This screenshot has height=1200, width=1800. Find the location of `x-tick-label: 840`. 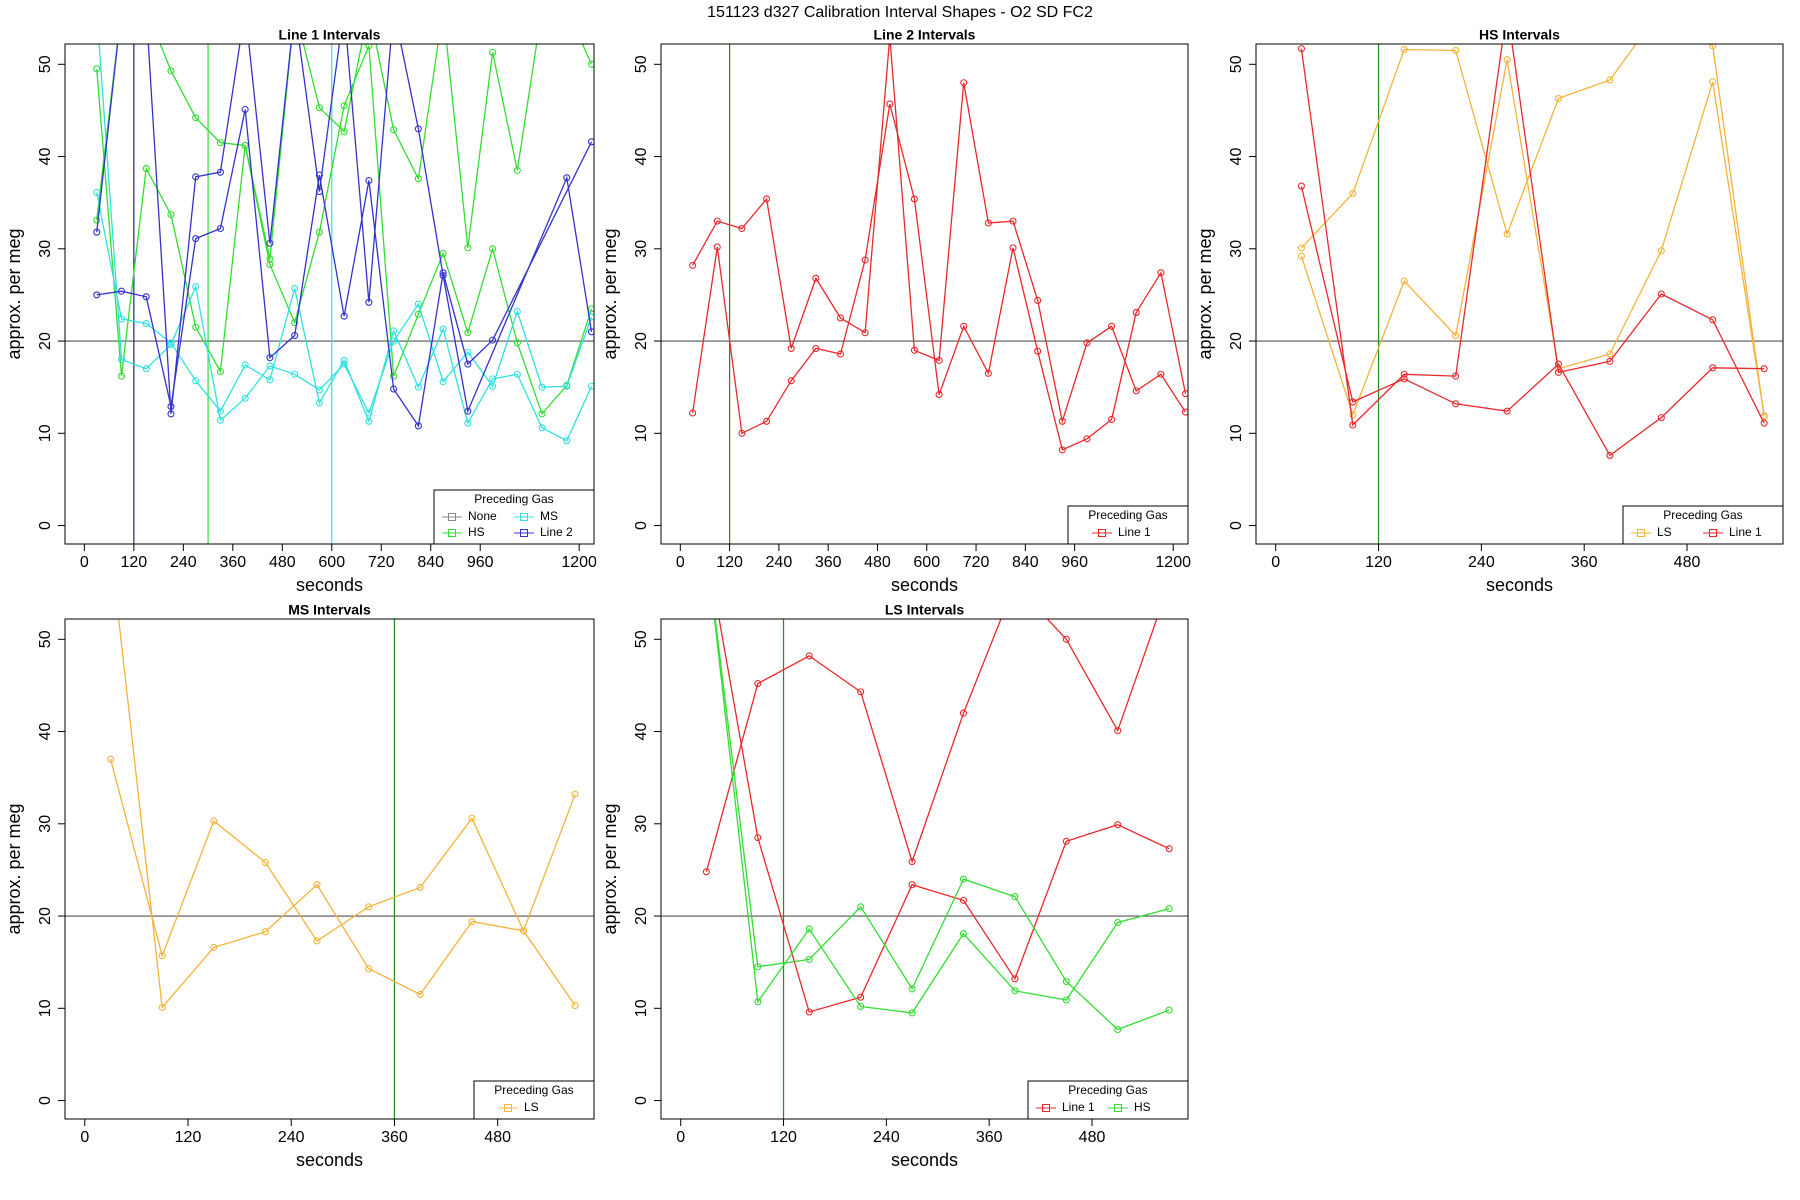

x-tick-label: 840 is located at coordinates (1025, 562).